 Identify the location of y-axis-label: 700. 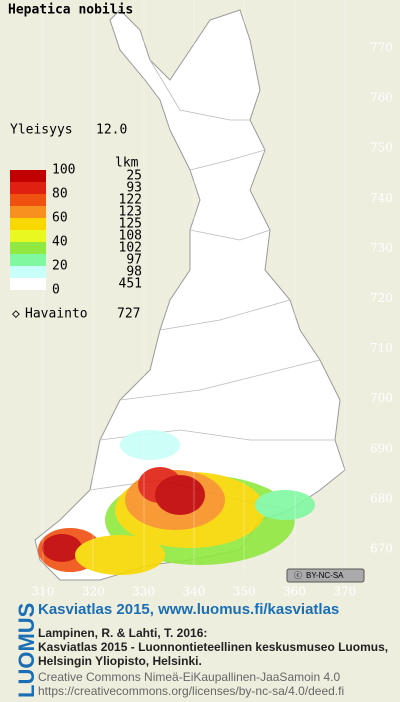
(381, 398).